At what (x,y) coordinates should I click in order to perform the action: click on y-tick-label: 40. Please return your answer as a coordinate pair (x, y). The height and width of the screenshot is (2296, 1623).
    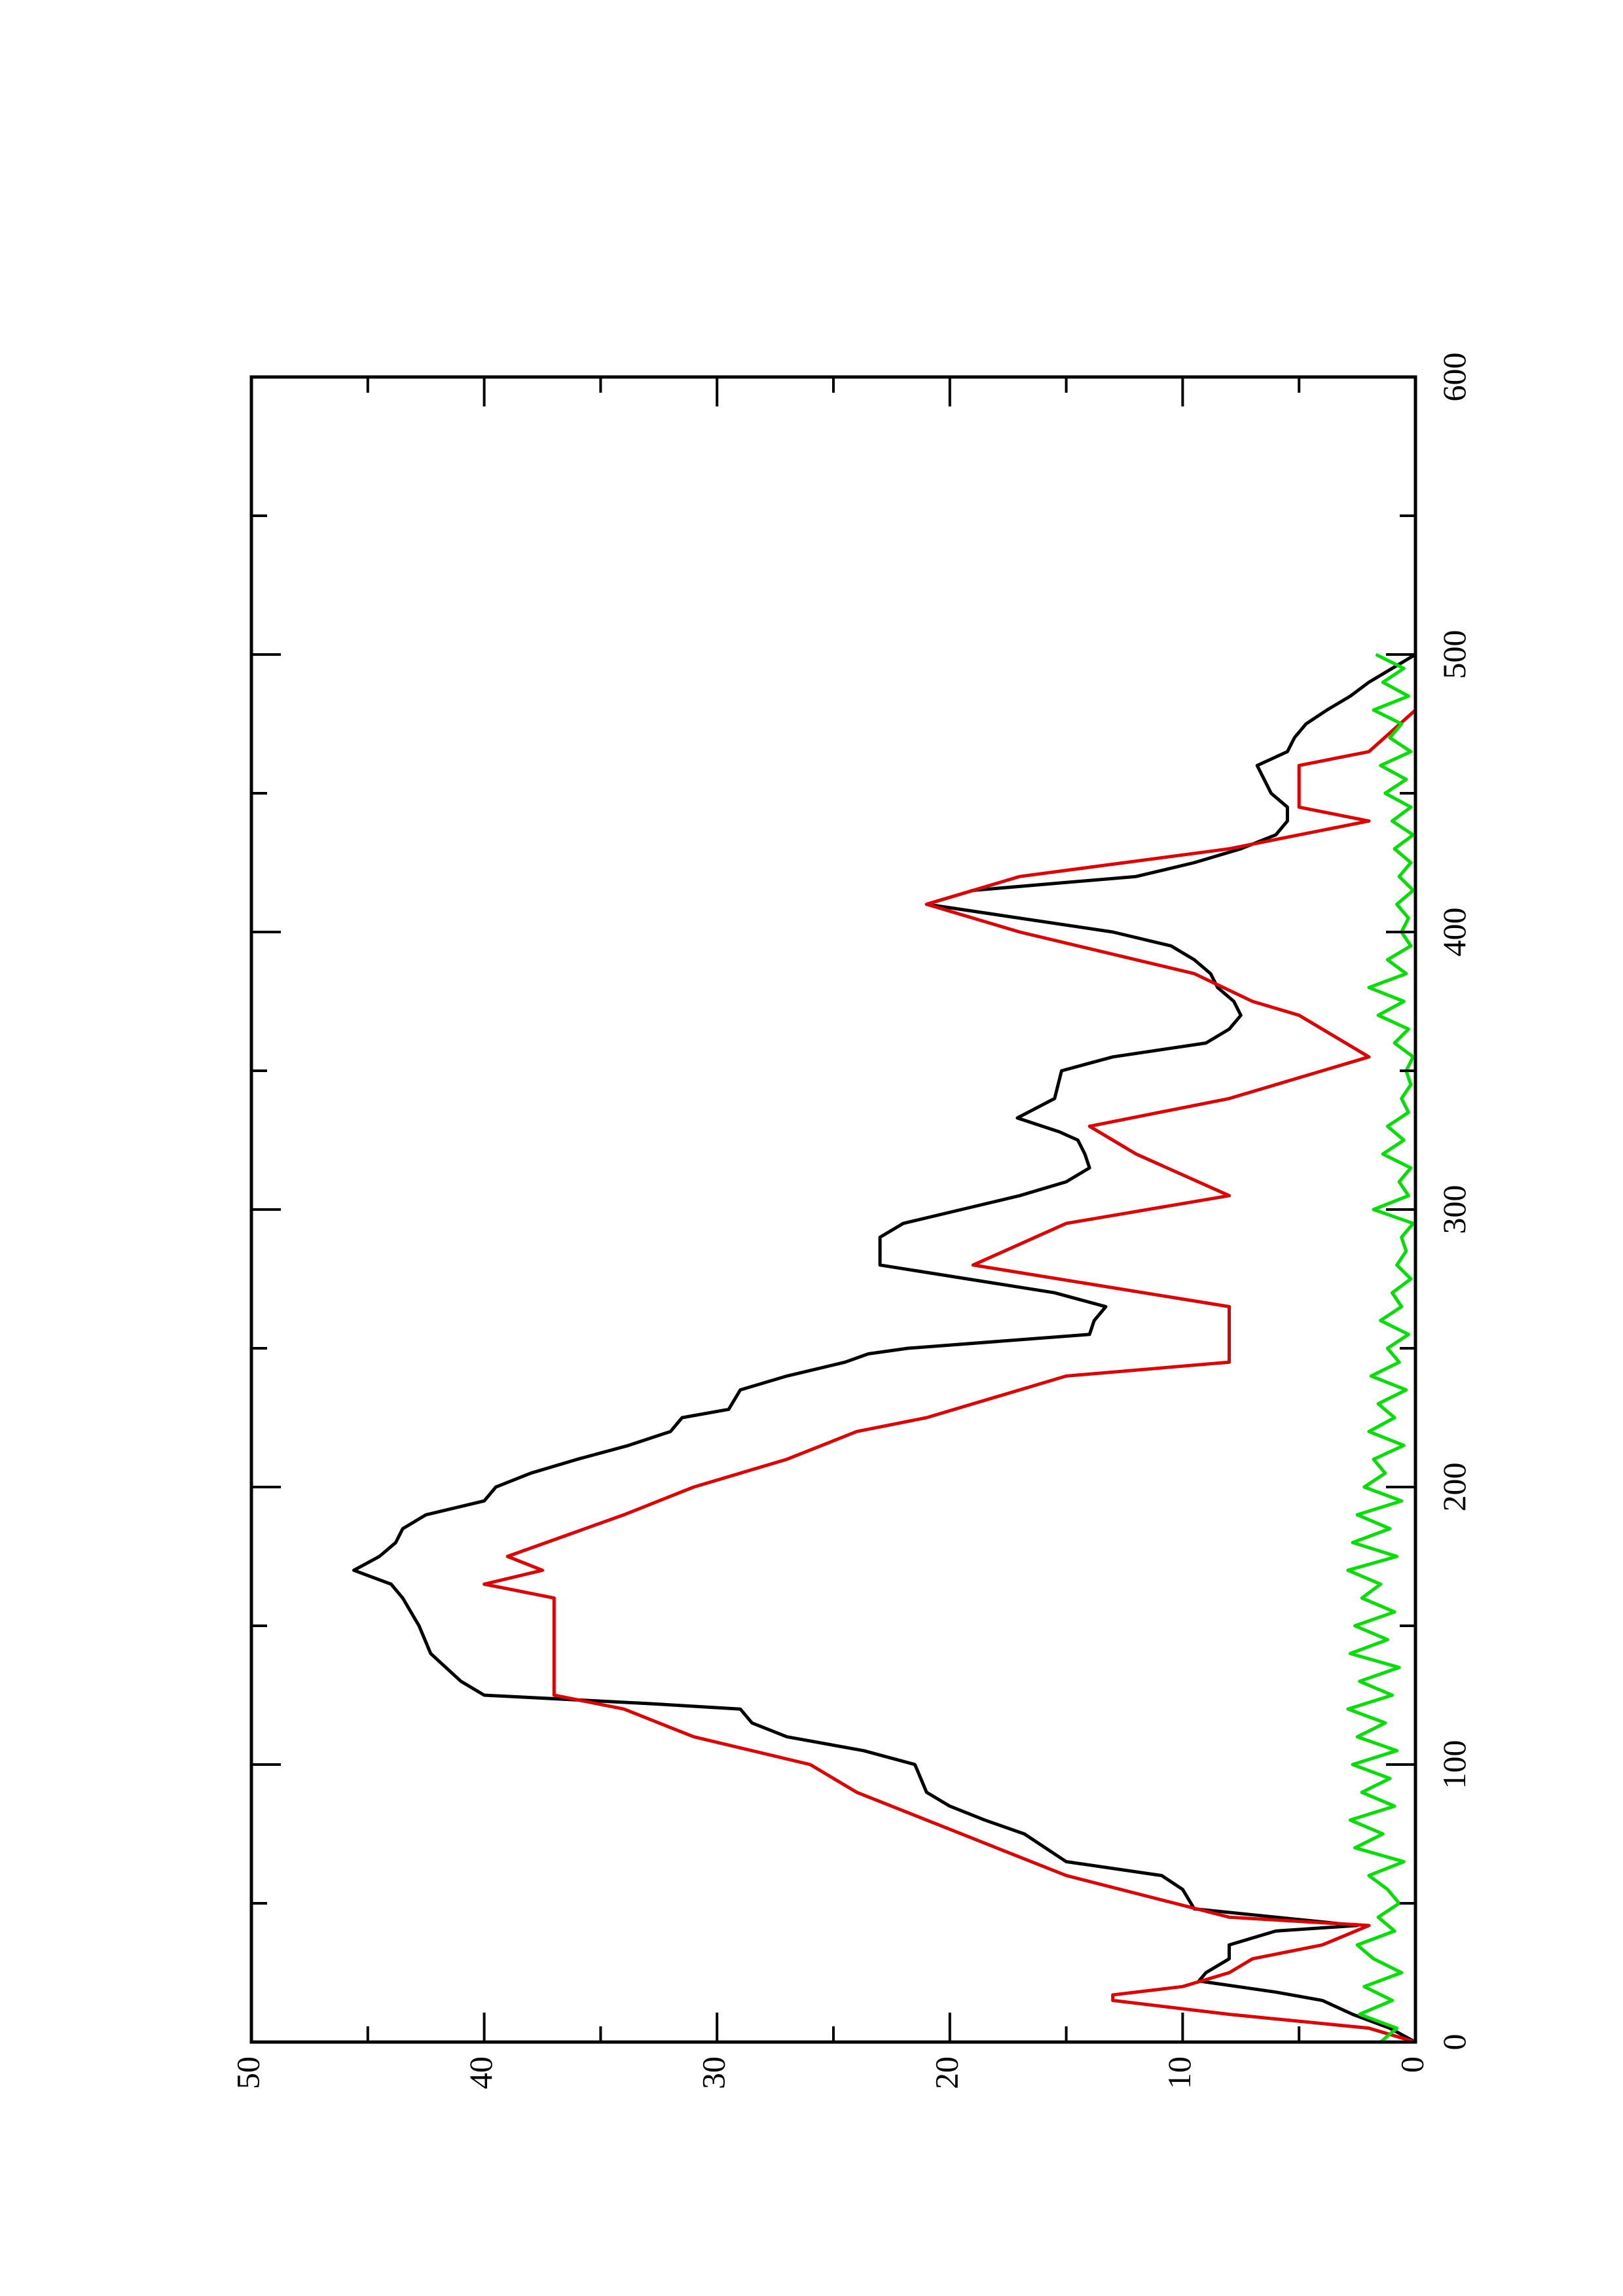
    Looking at the image, I should click on (480, 2072).